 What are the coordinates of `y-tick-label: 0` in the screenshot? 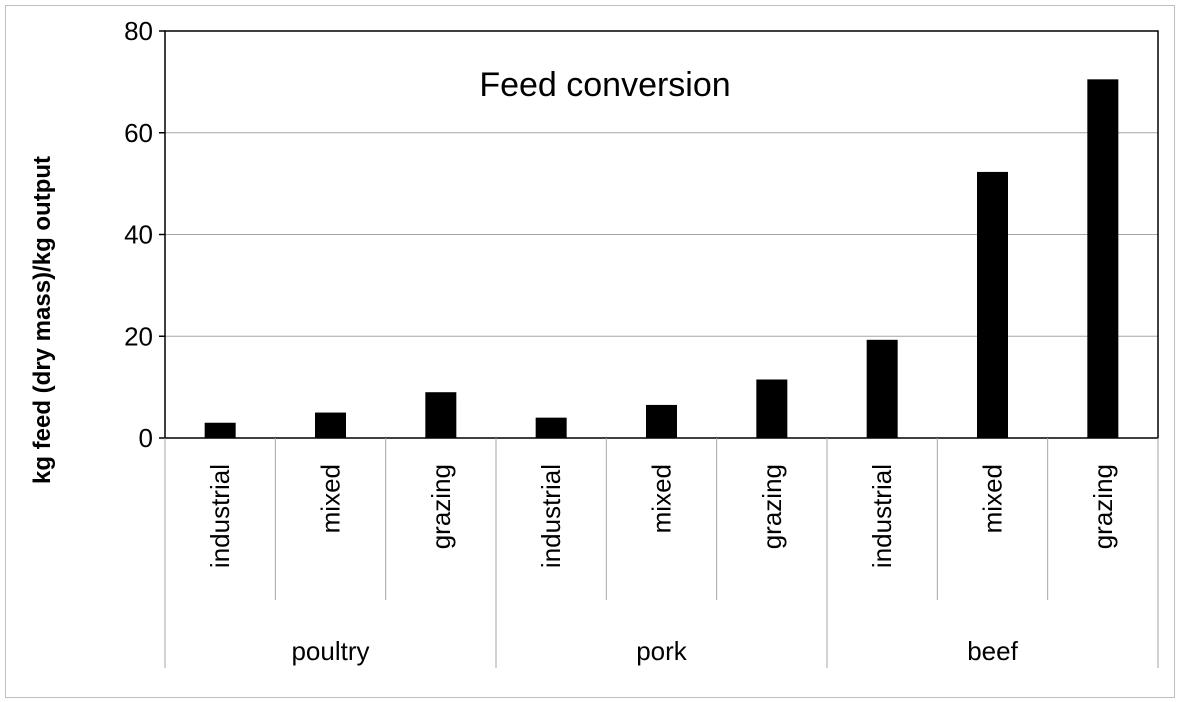 It's located at (146, 438).